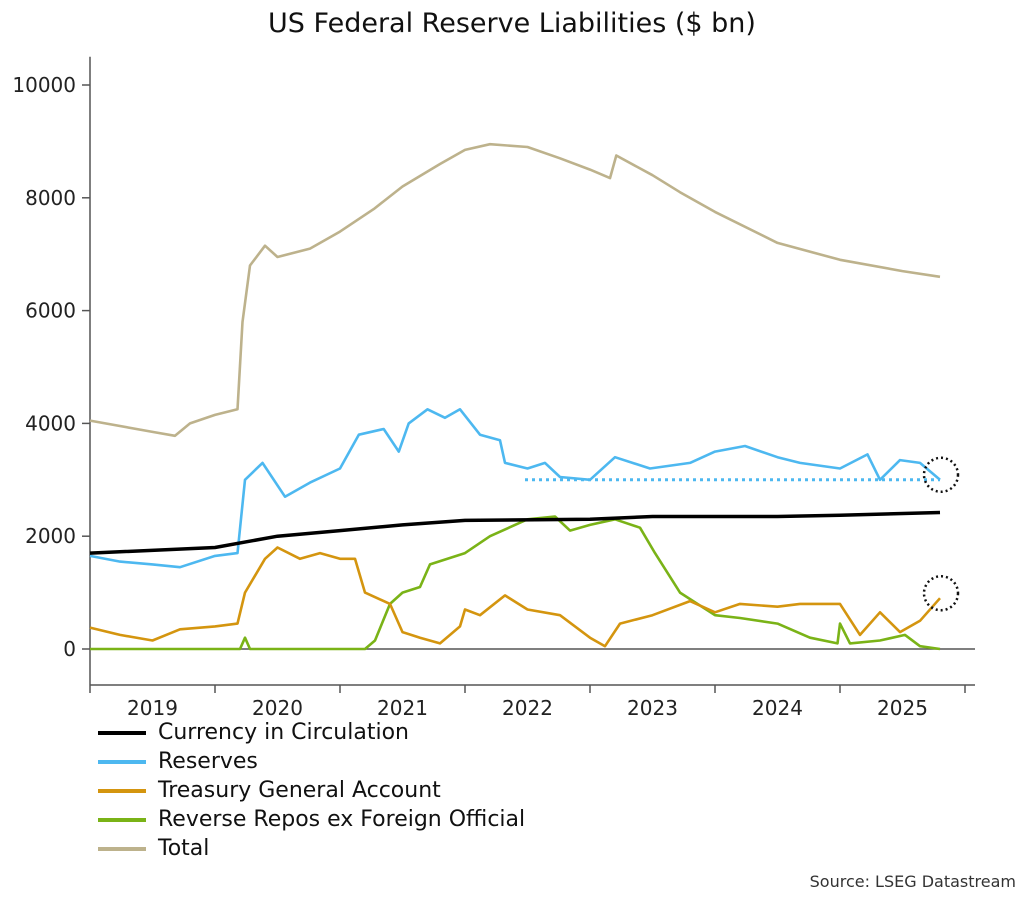 Image resolution: width=1024 pixels, height=897 pixels. I want to click on y-tick-label: 10000, so click(44, 85).